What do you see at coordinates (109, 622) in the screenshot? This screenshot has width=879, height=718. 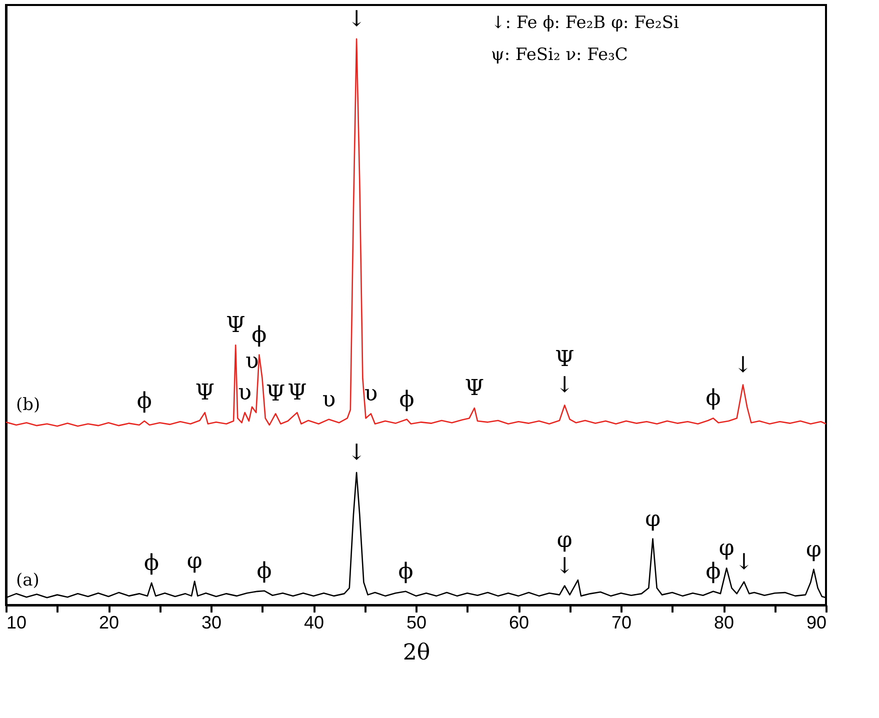 I see `x-tick-label: 20` at bounding box center [109, 622].